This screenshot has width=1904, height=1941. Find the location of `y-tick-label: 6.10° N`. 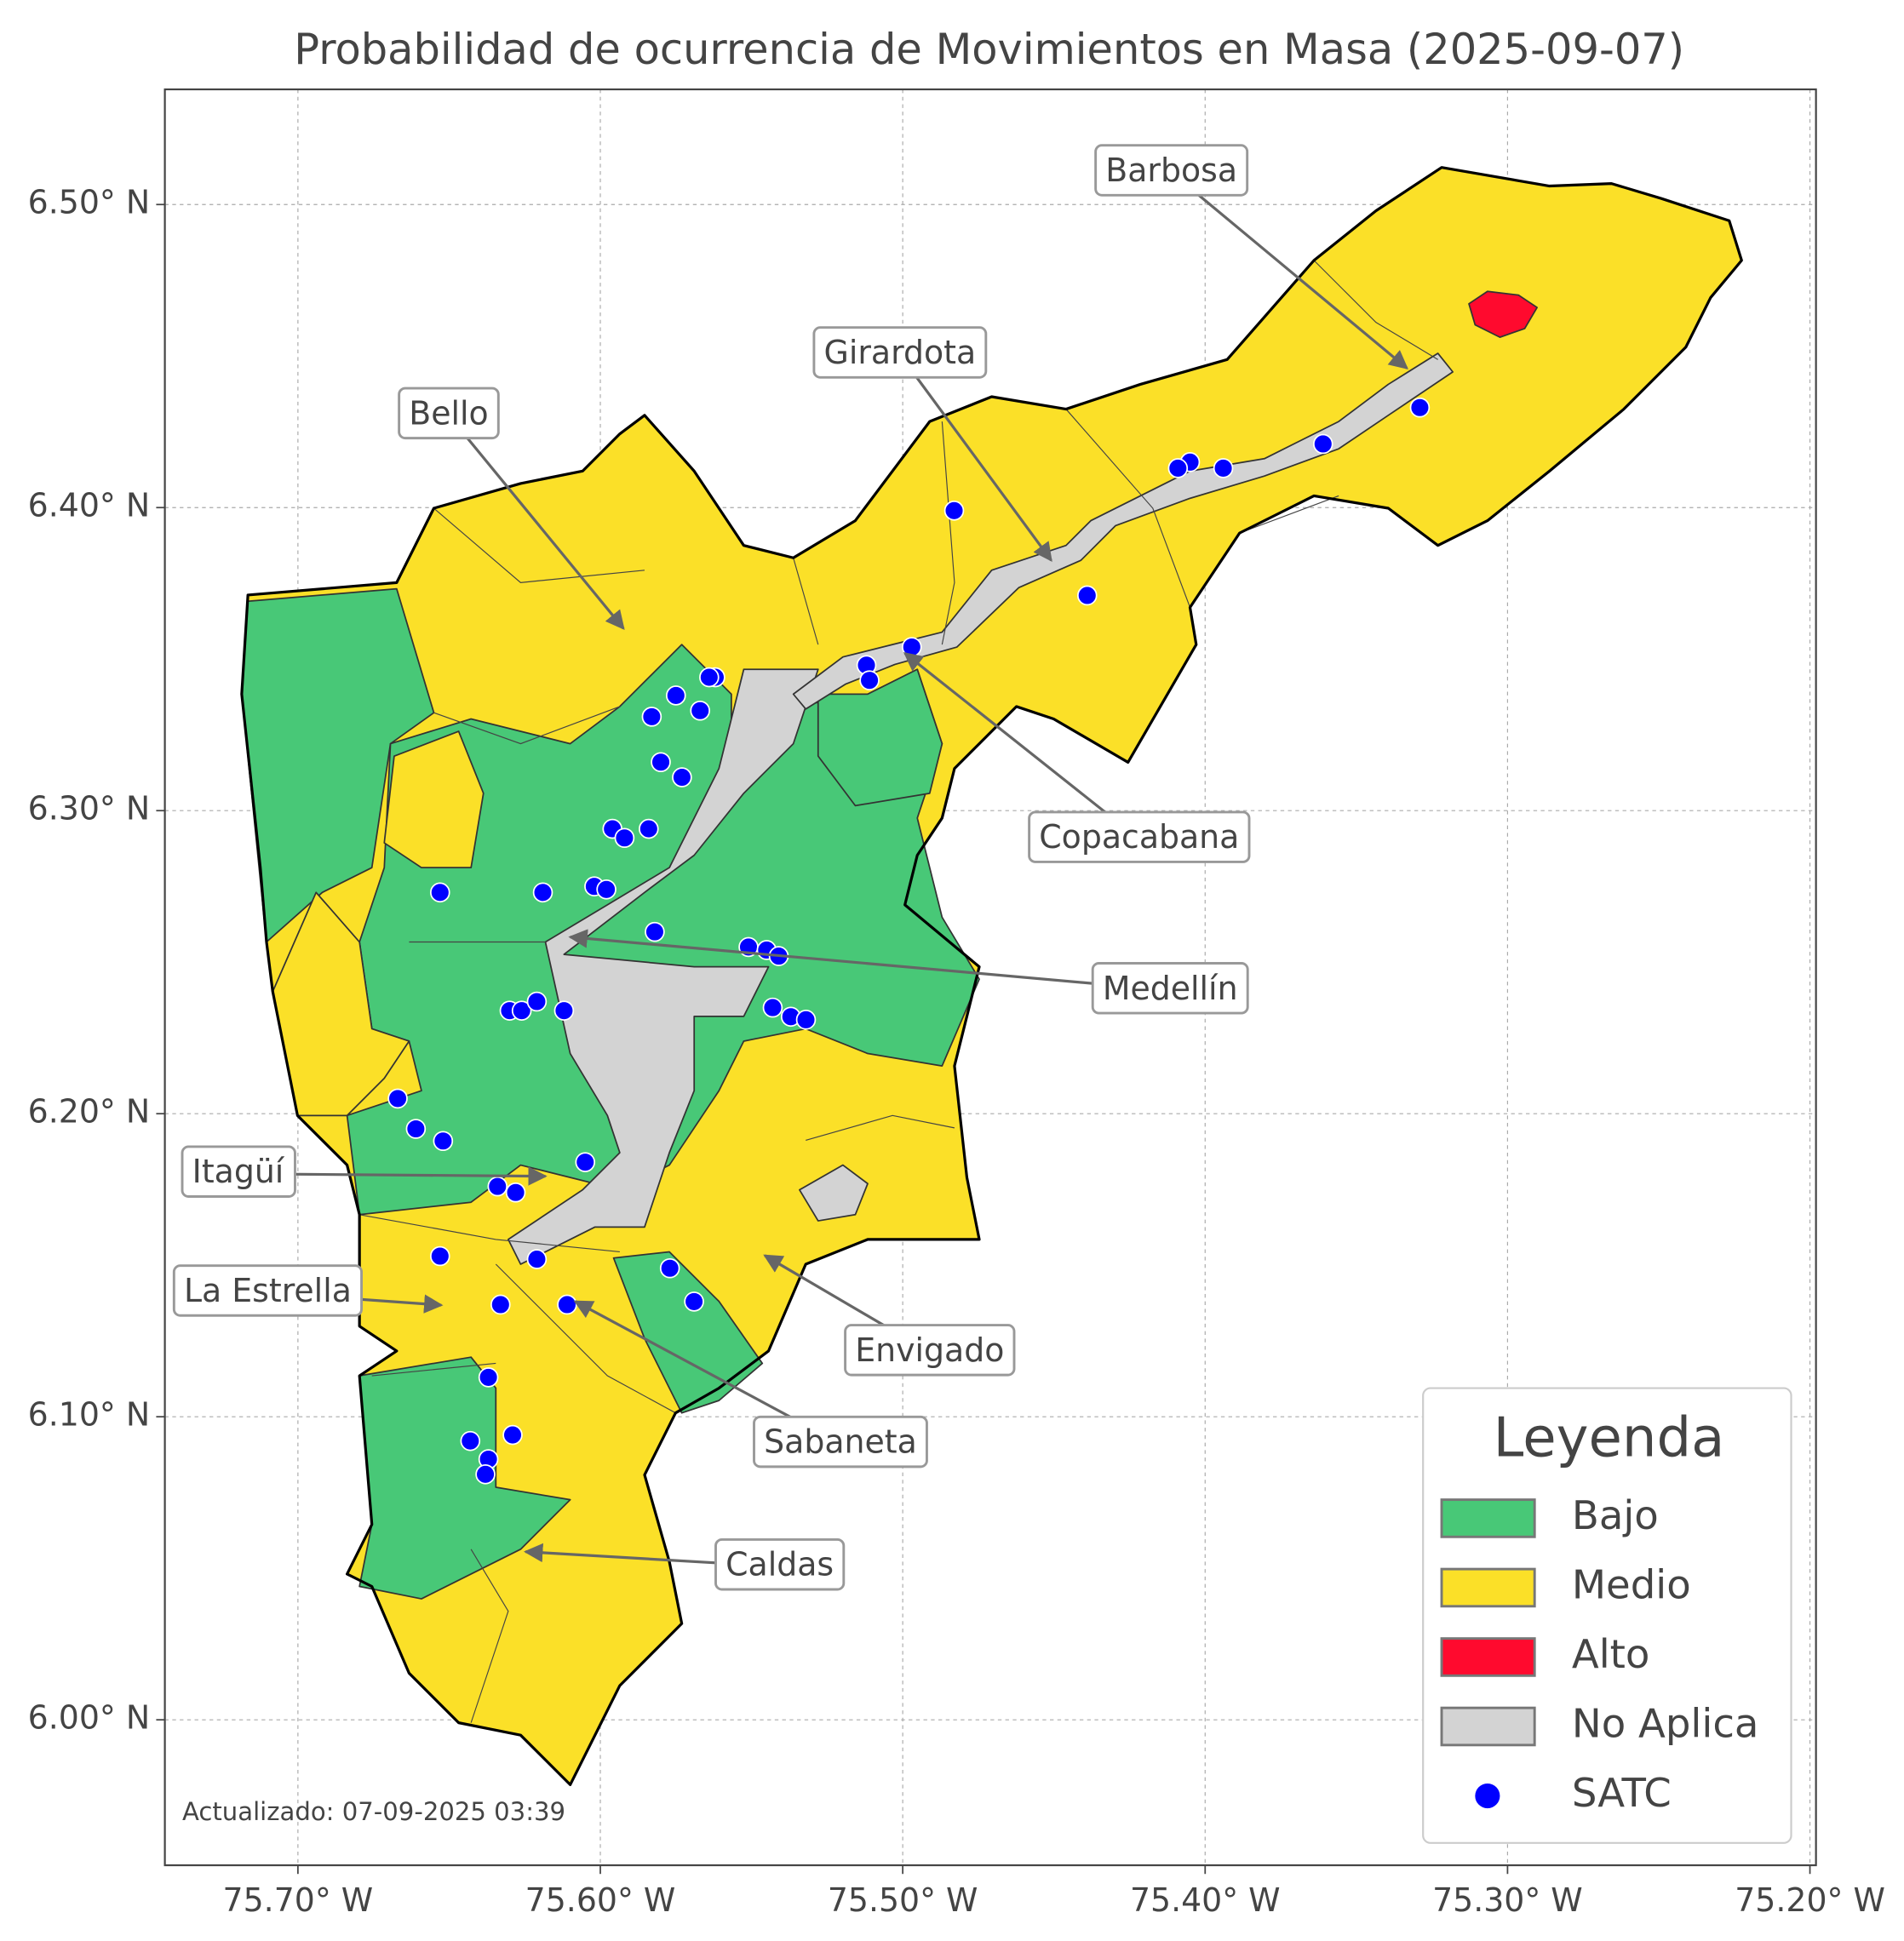

y-tick-label: 6.10° N is located at coordinates (89, 1415).